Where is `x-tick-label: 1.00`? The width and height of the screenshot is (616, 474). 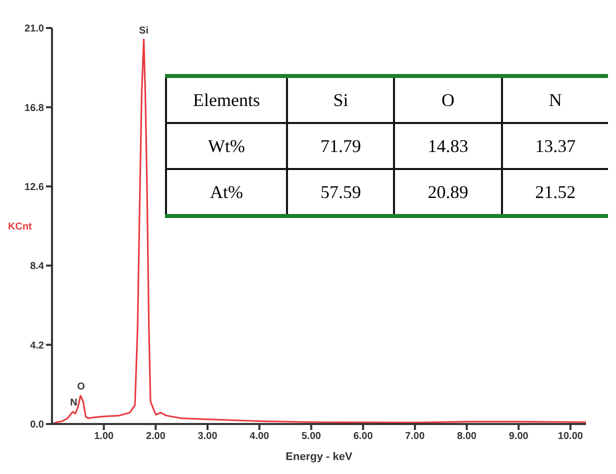
x-tick-label: 1.00 is located at coordinates (104, 436).